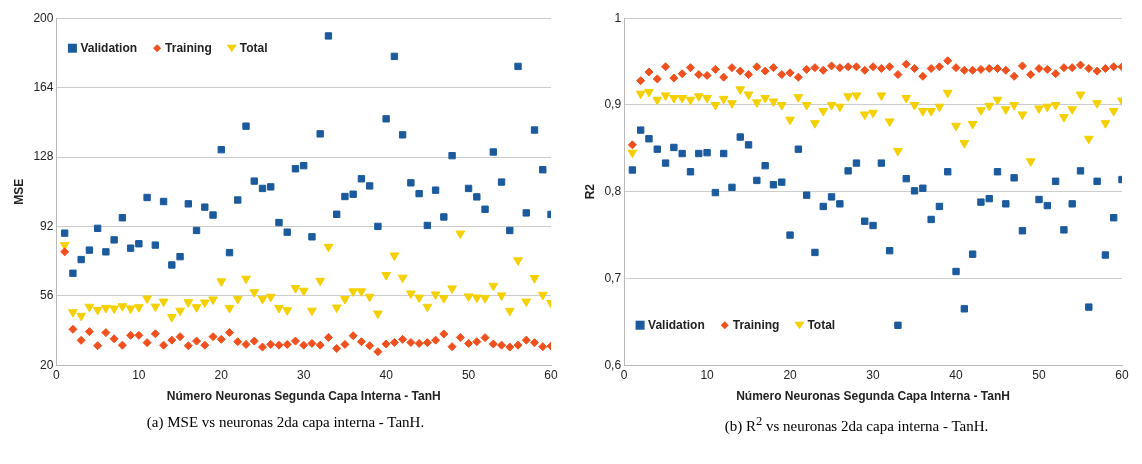 This screenshot has width=1142, height=464. What do you see at coordinates (756, 324) in the screenshot?
I see `legend-label: Training` at bounding box center [756, 324].